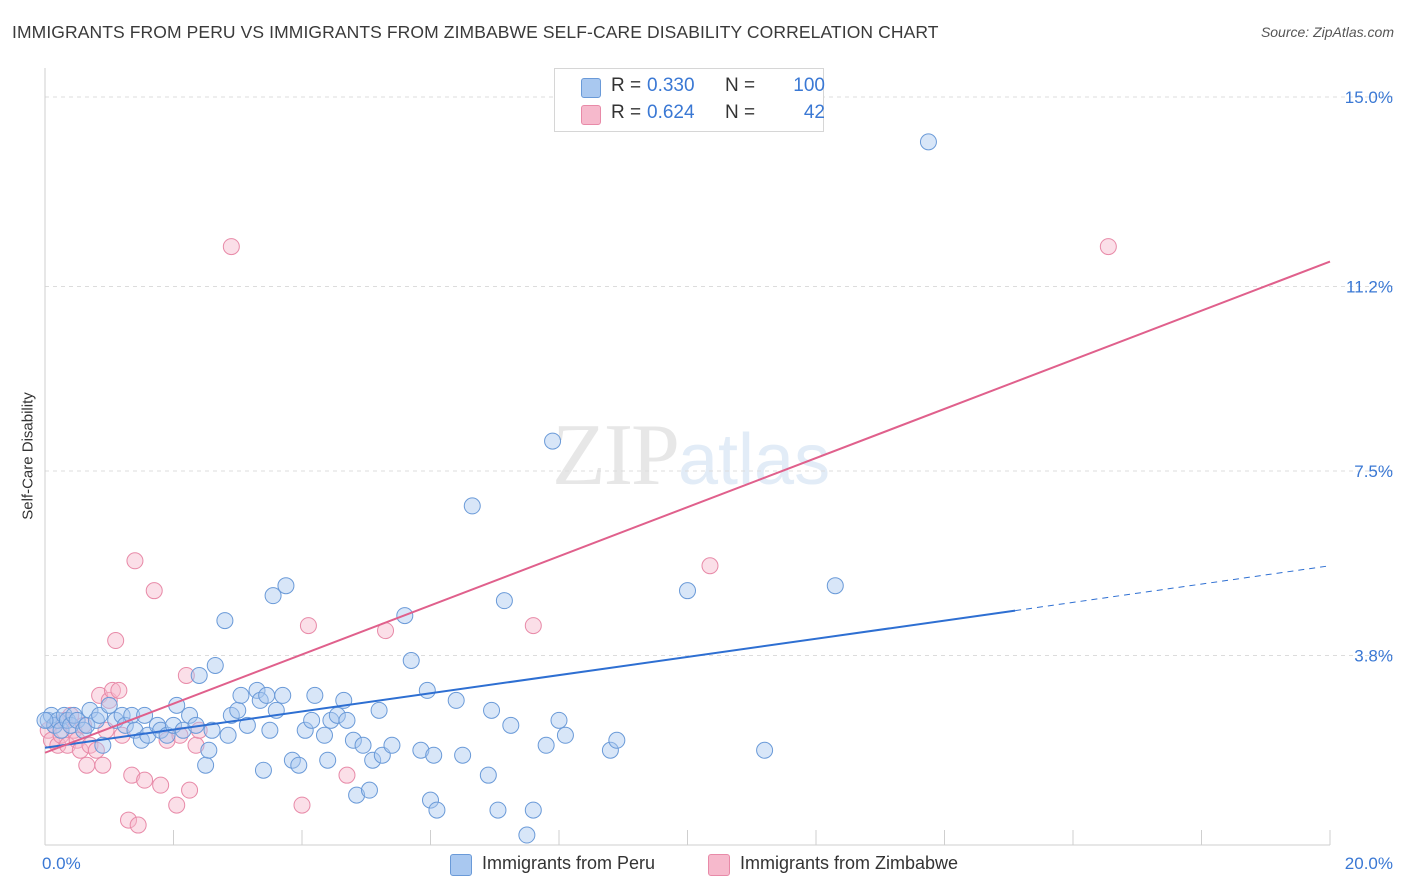  Describe the element at coordinates (1327, 32) in the screenshot. I see `source-label: Source: ZipAtlas.com` at that location.